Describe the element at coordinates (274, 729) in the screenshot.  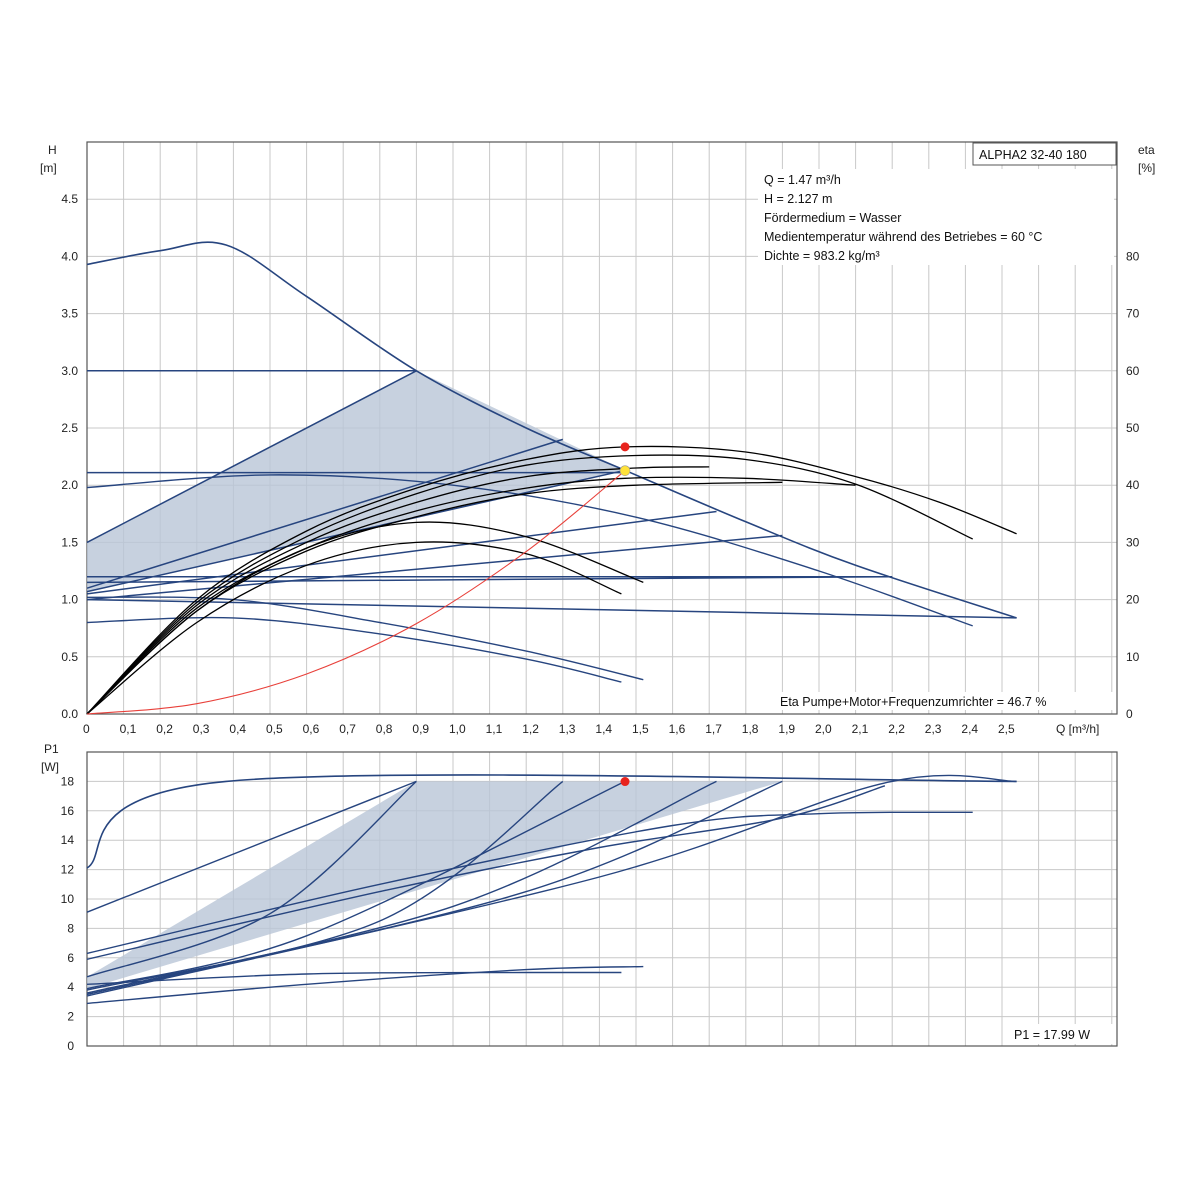
I see `x-tick-label: 0,5` at that location.